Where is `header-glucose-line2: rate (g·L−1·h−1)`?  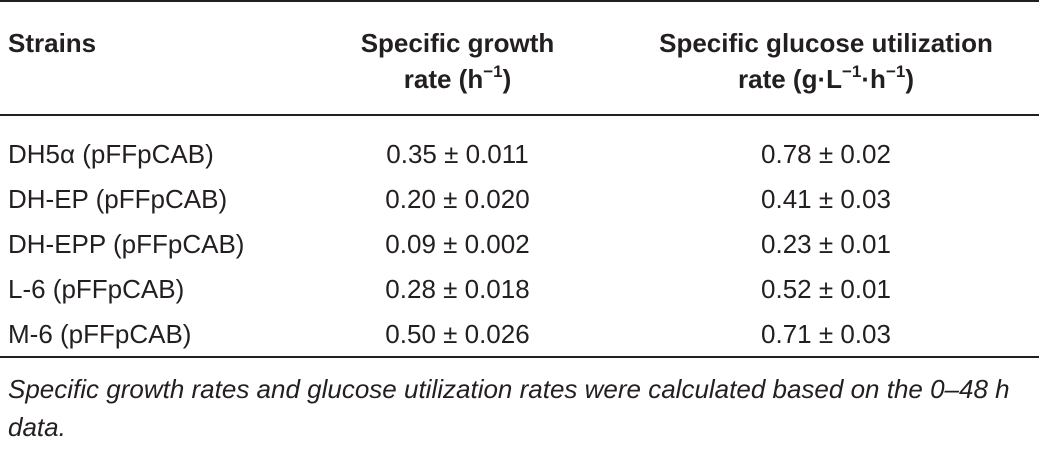
header-glucose-line2: rate (g·L−1·h−1) is located at coordinates (826, 79).